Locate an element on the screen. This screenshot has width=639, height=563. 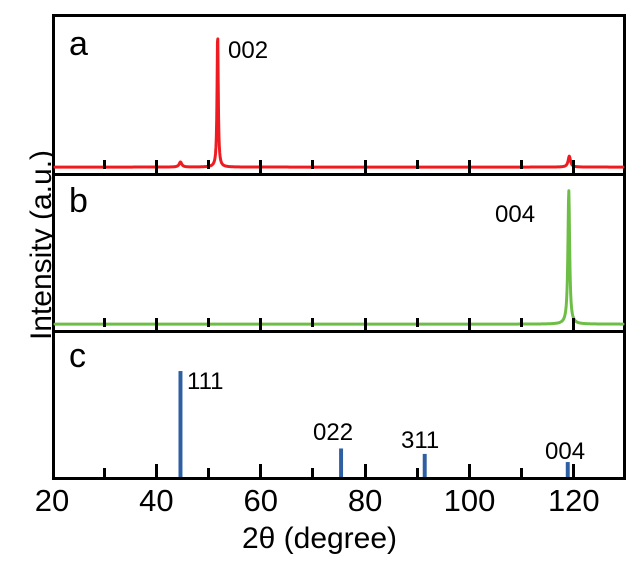
panel-b-letter: b is located at coordinates (78, 201).